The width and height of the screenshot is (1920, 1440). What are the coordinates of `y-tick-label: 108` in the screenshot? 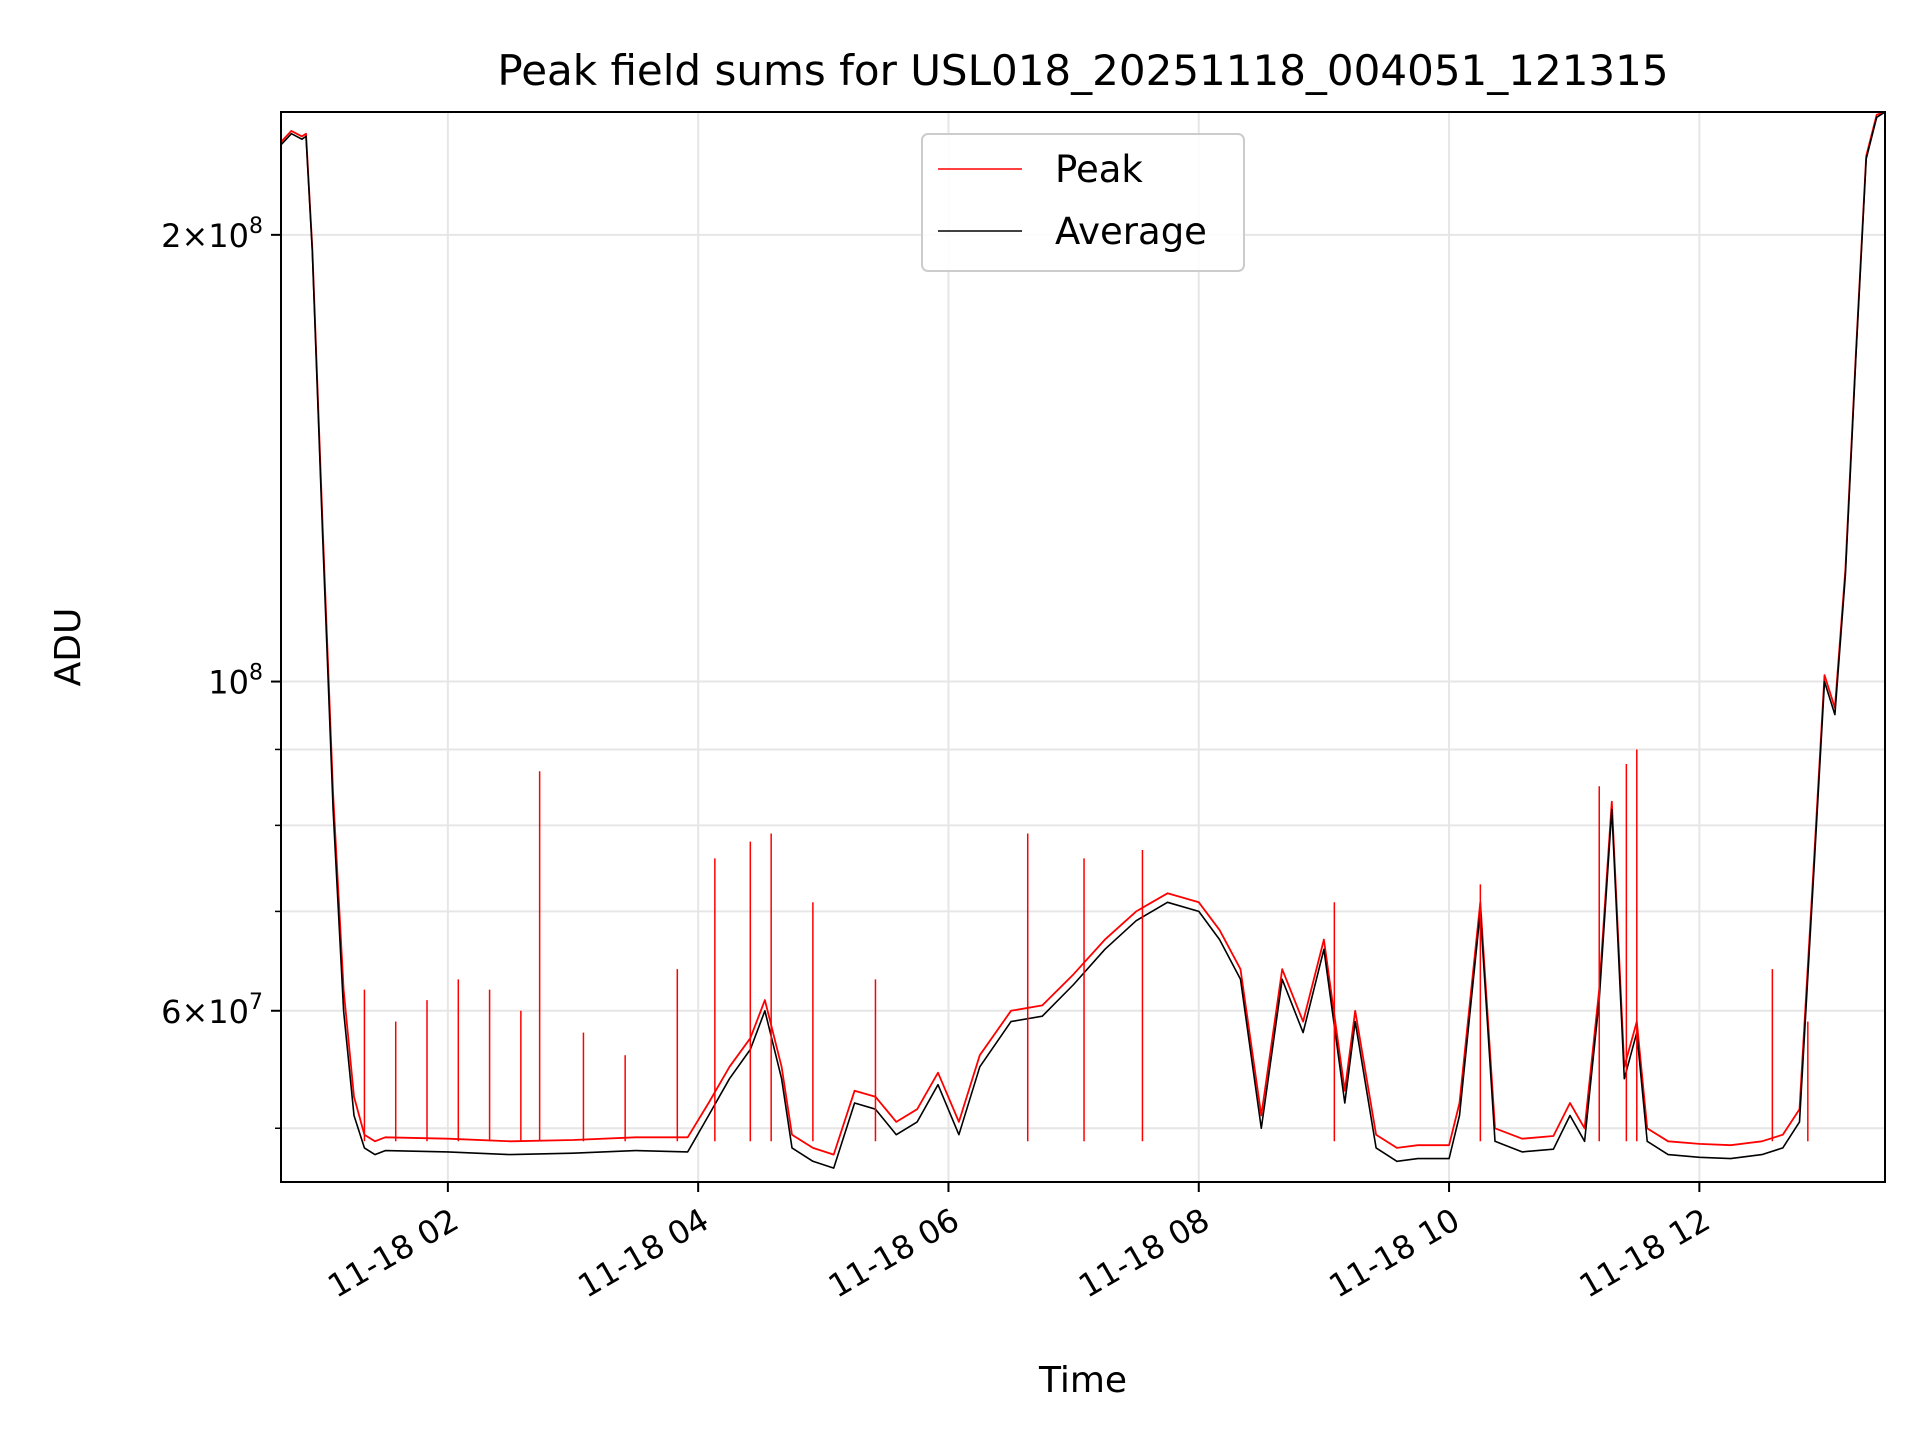 It's located at (235, 681).